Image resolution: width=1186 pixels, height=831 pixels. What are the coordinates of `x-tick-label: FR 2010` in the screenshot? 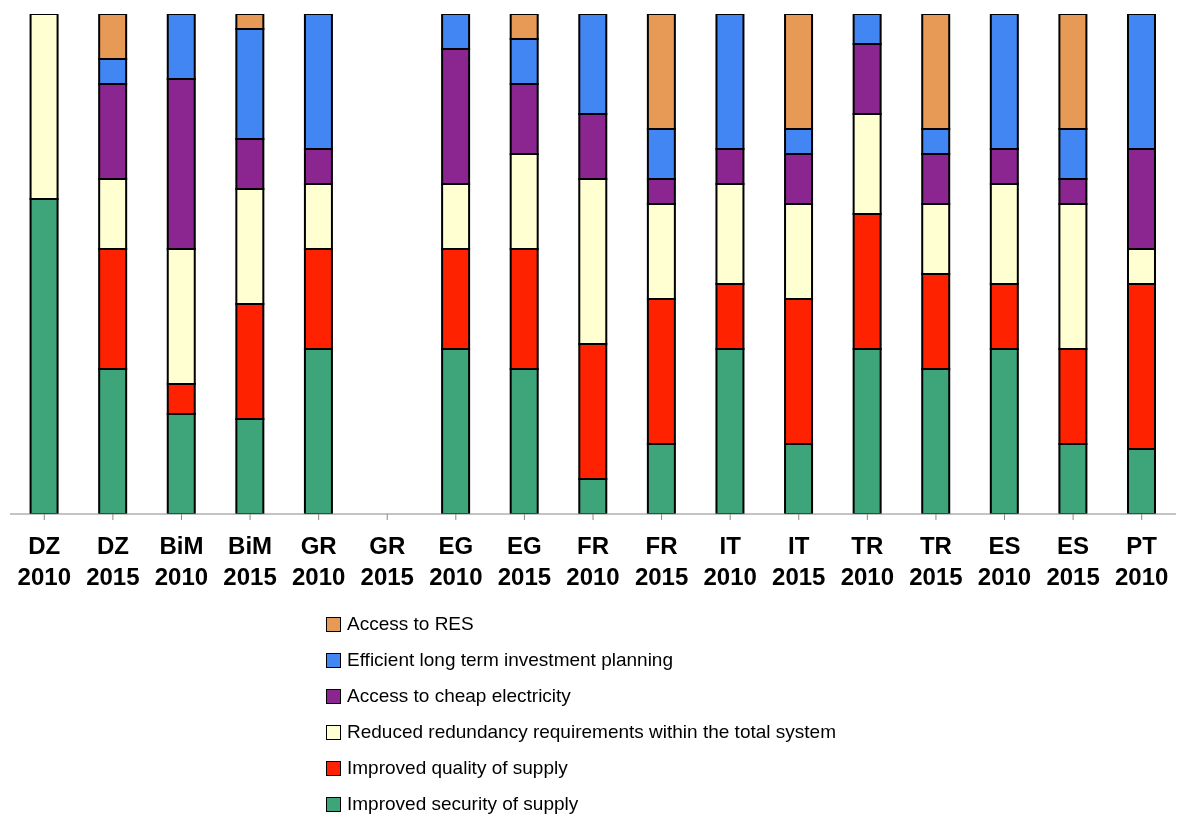 It's located at (593, 561).